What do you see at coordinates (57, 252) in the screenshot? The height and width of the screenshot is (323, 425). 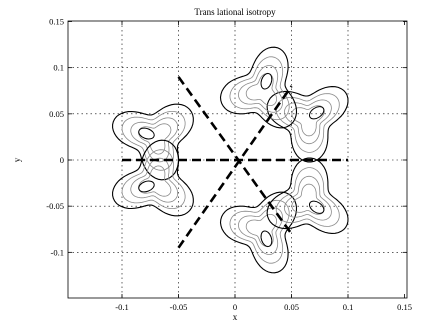 I see `y-tick-label: -0.1` at bounding box center [57, 252].